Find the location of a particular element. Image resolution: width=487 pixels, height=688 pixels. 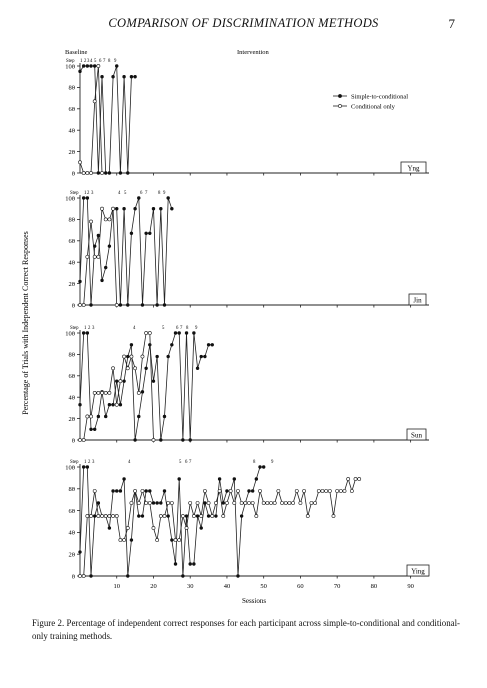

step-label: 8 is located at coordinates (254, 462).